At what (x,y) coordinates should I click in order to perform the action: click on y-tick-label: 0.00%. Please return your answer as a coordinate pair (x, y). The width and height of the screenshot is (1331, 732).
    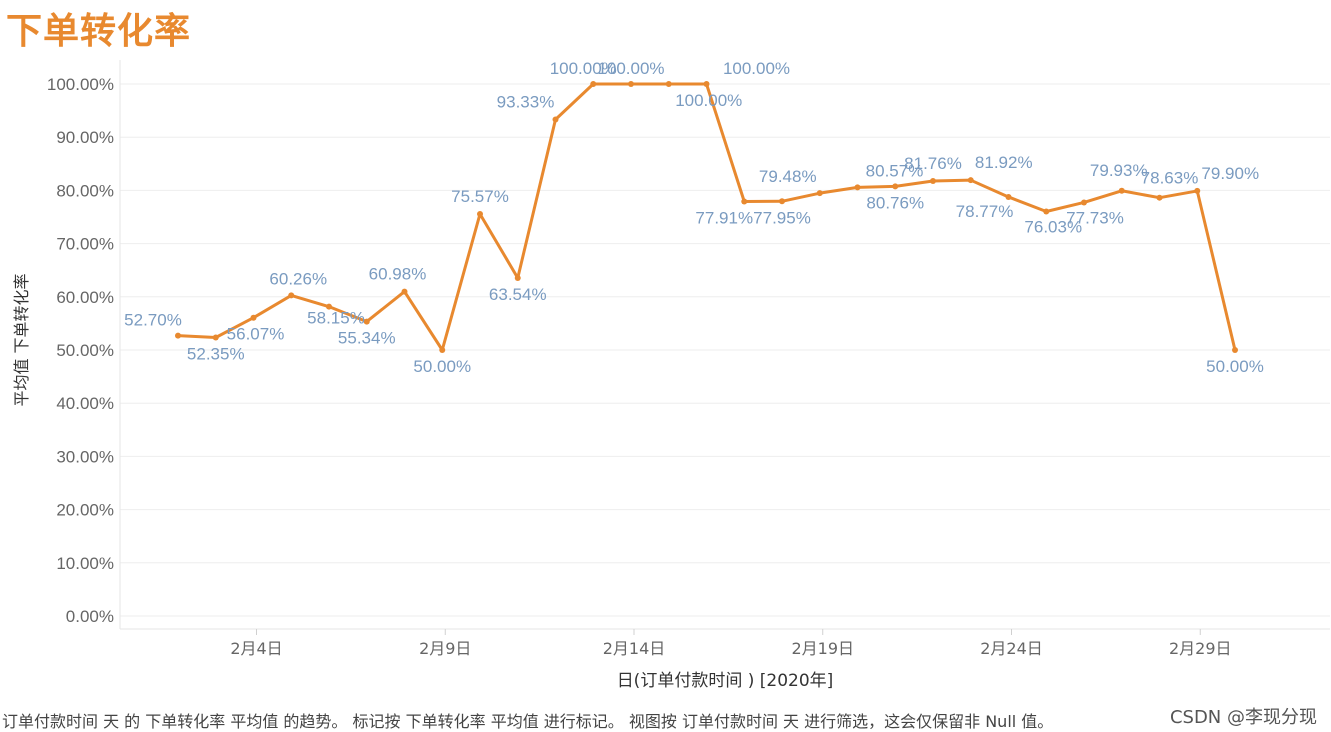
    Looking at the image, I should click on (90, 616).